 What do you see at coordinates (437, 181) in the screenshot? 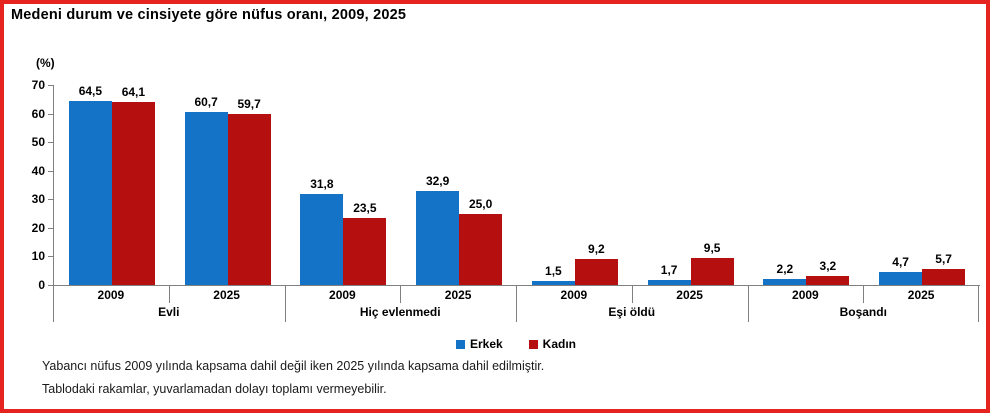
I see `bar-value-label: 32,9` at bounding box center [437, 181].